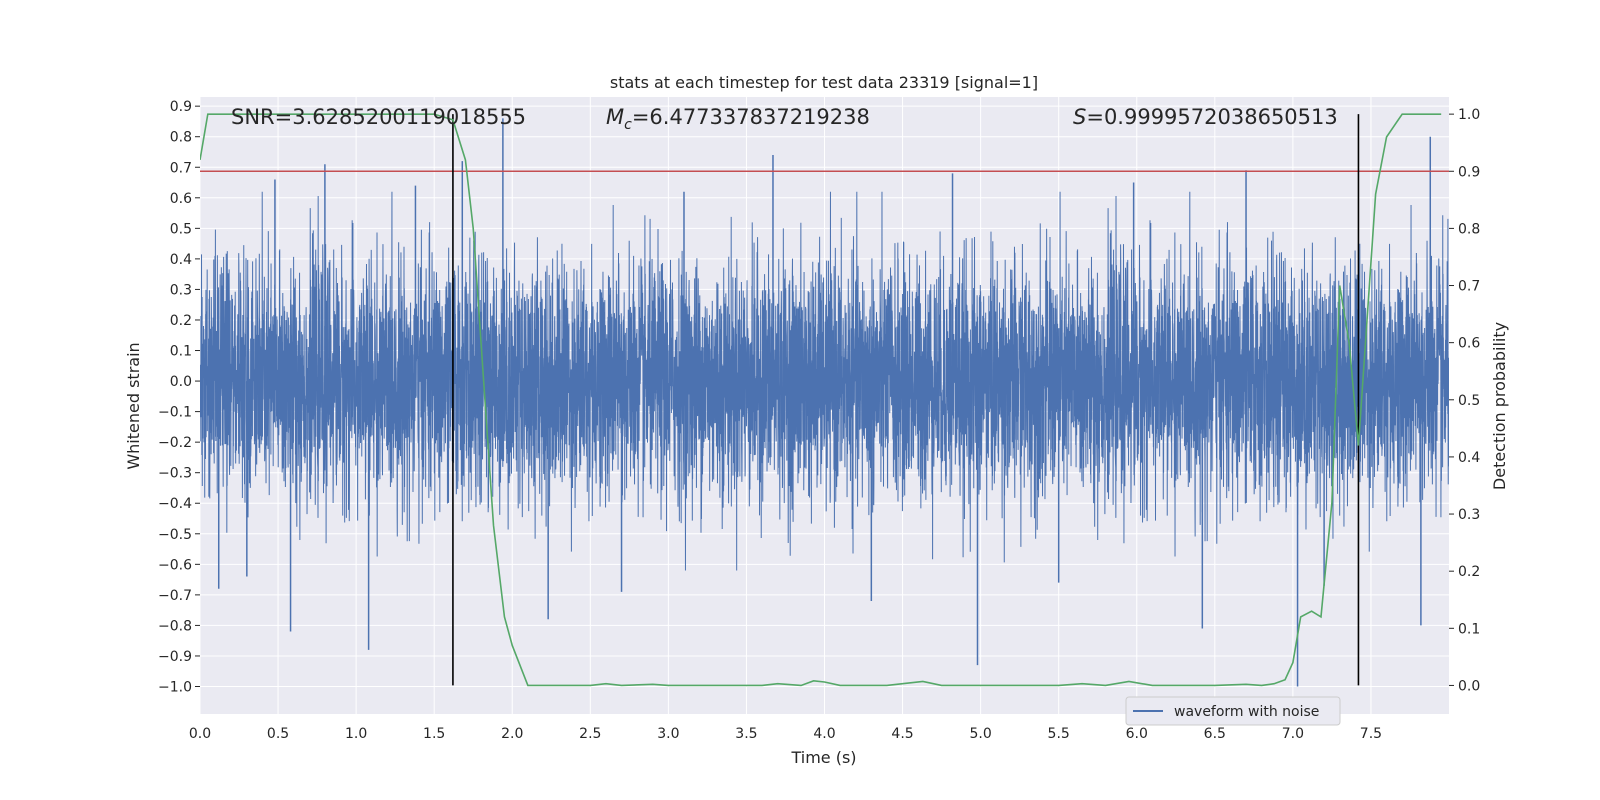 The height and width of the screenshot is (800, 1600). What do you see at coordinates (1469, 686) in the screenshot?
I see `right-y-tick-label: 0.0` at bounding box center [1469, 686].